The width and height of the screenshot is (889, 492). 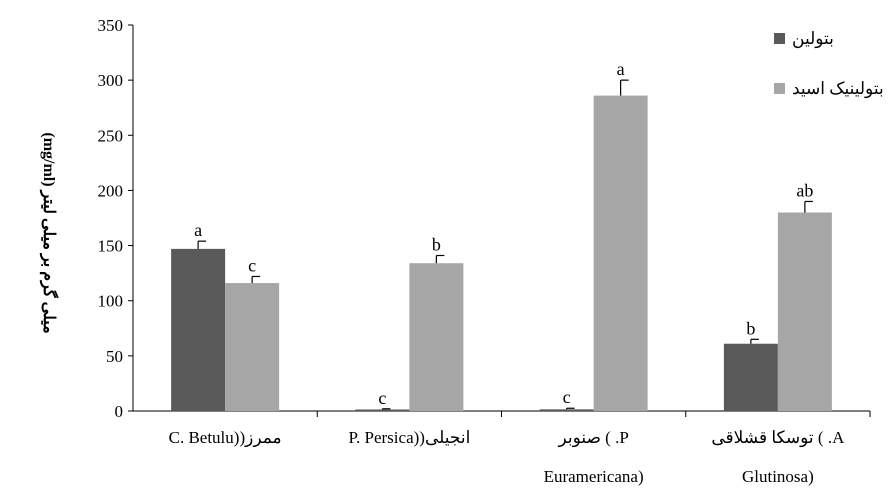 What do you see at coordinates (114, 356) in the screenshot?
I see `y-tick-label: 50` at bounding box center [114, 356].